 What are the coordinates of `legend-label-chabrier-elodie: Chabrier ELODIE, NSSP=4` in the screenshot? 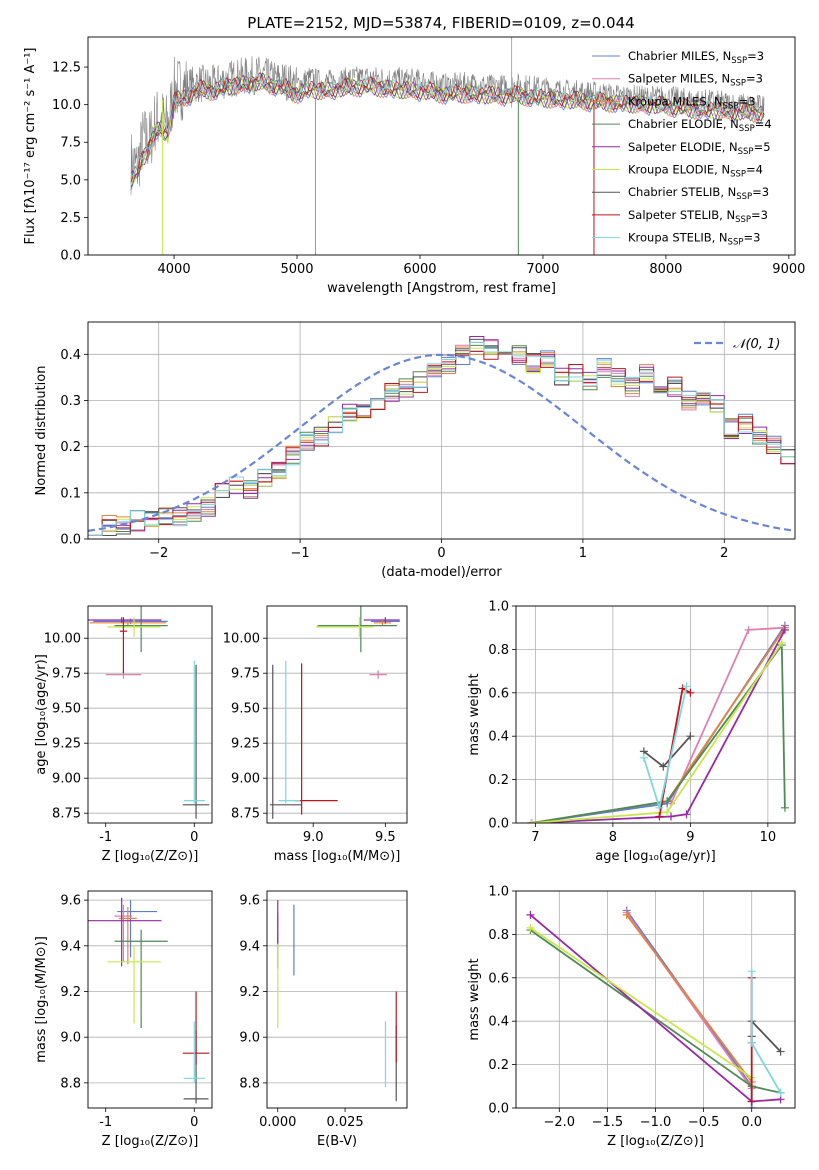 It's located at (700, 125).